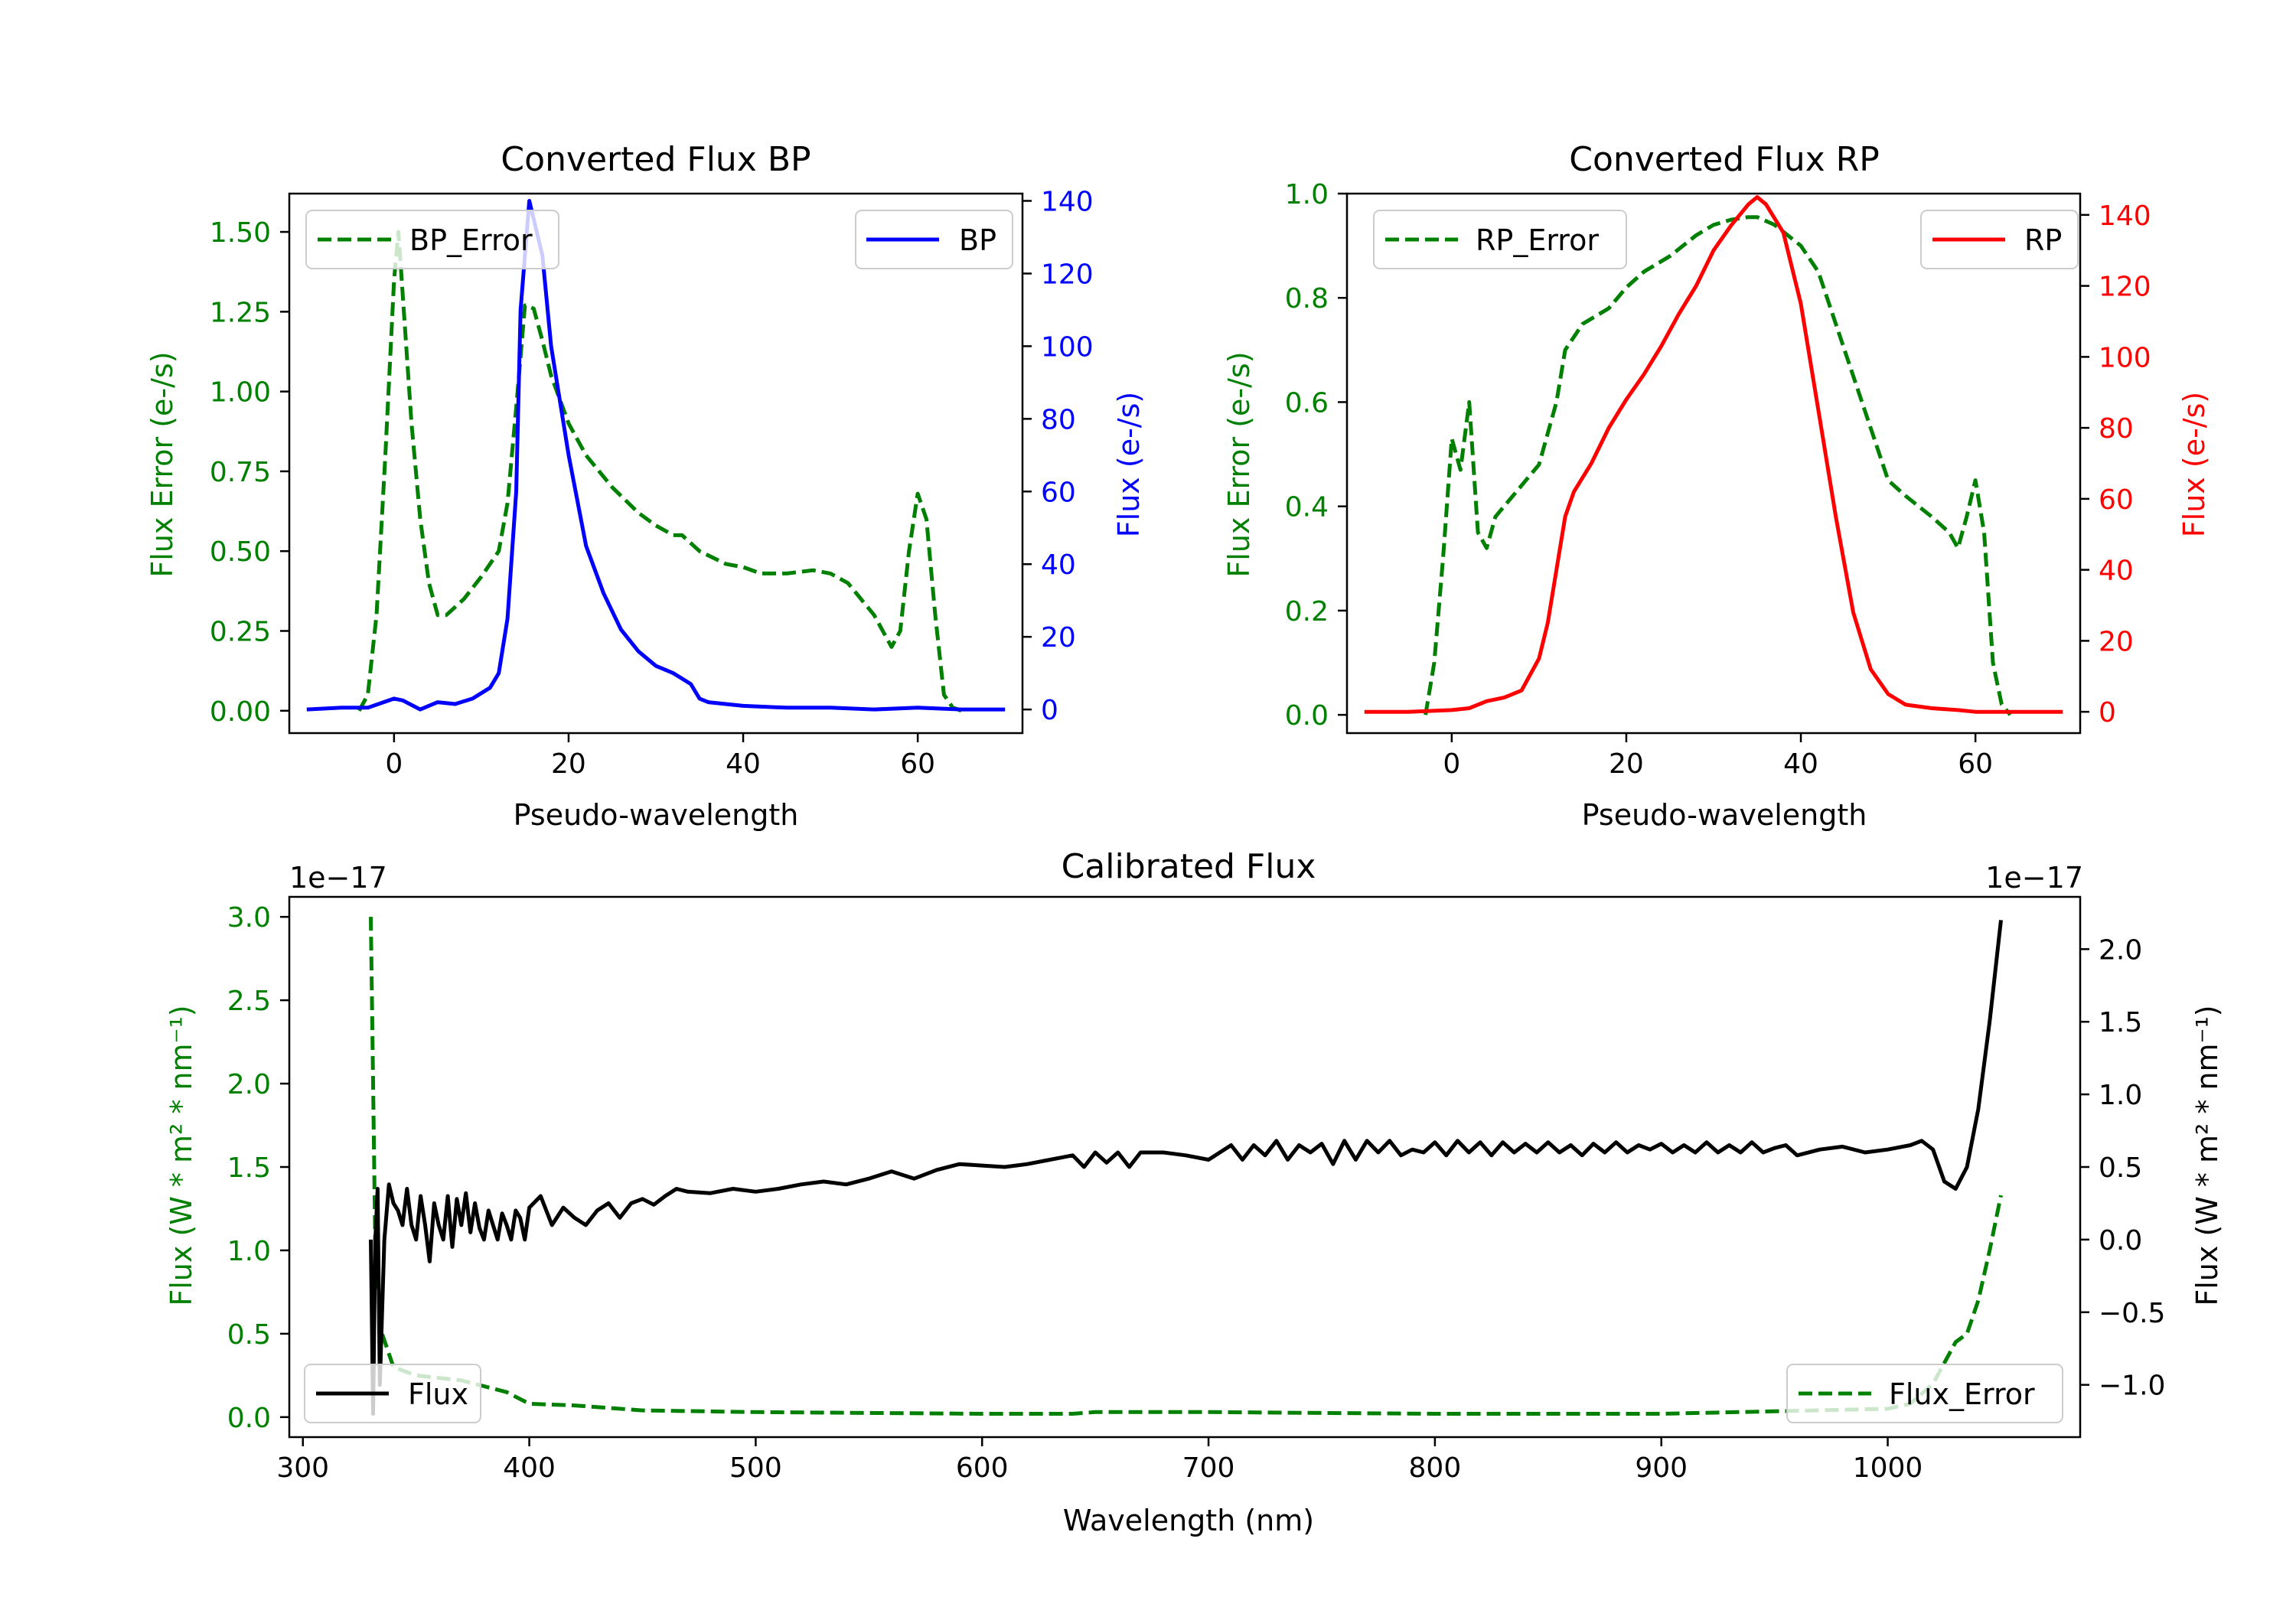 This screenshot has width=2296, height=1607. I want to click on rp-ytick-left-label: 1.0, so click(1307, 194).